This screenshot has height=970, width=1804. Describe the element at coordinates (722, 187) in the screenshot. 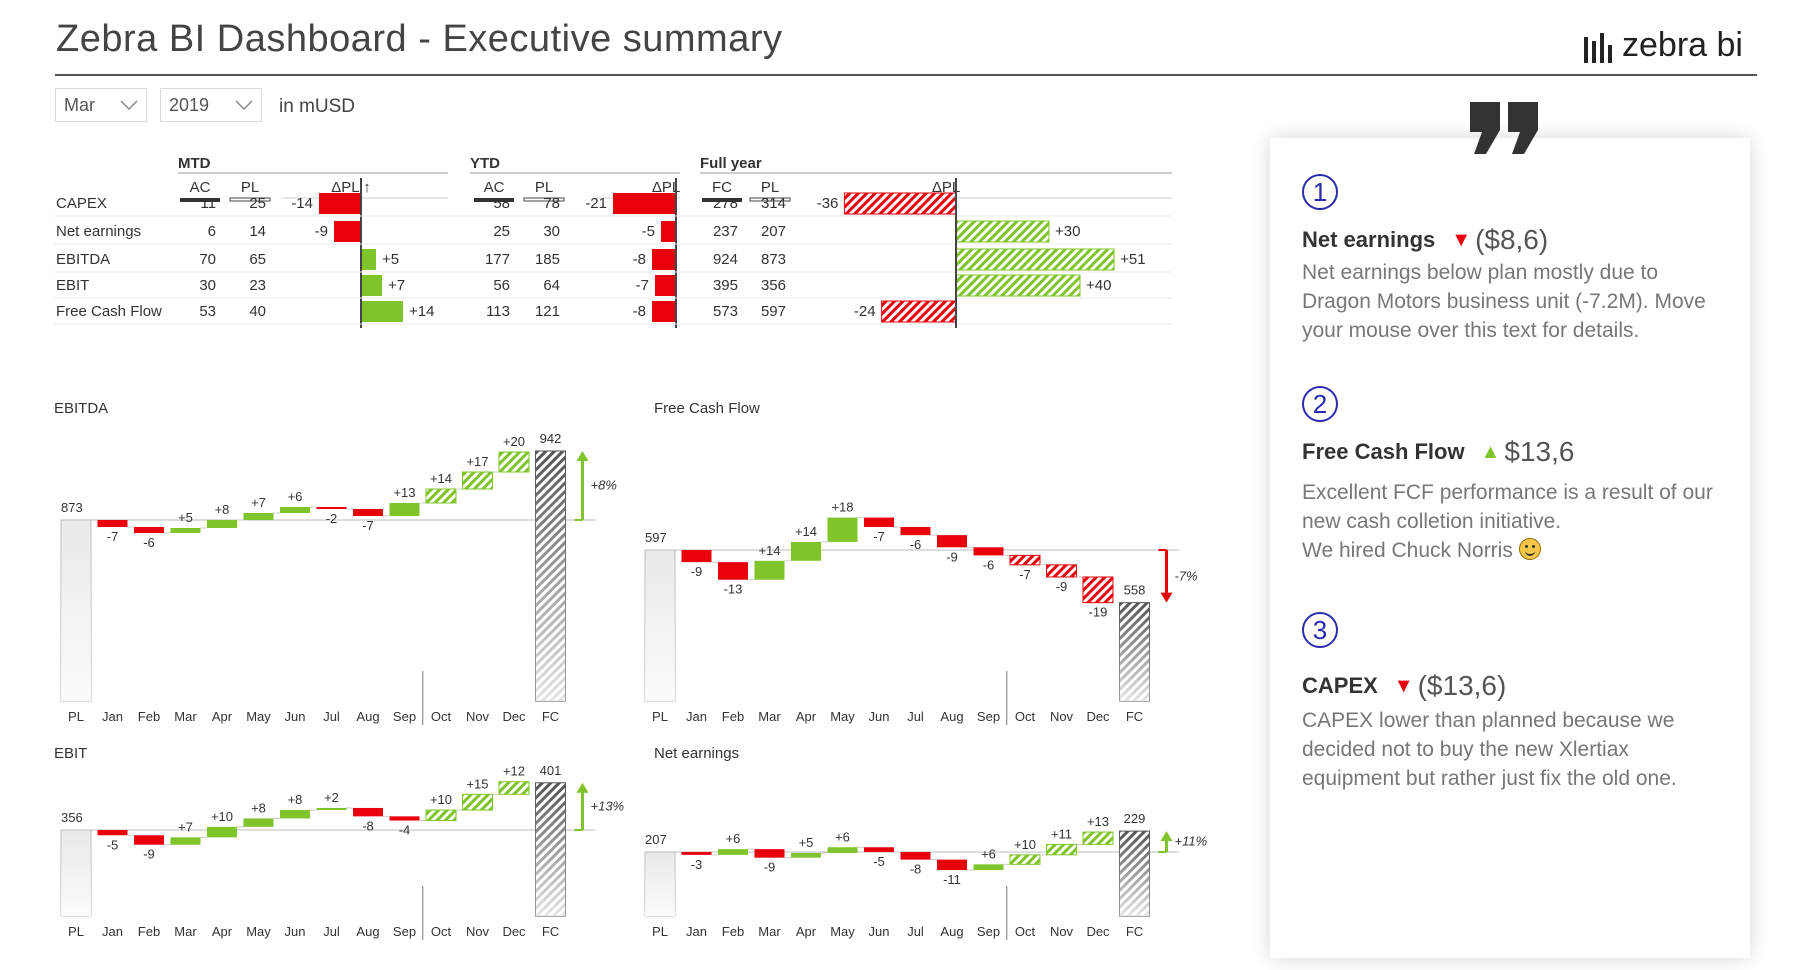

I see `column-header: FC` at that location.